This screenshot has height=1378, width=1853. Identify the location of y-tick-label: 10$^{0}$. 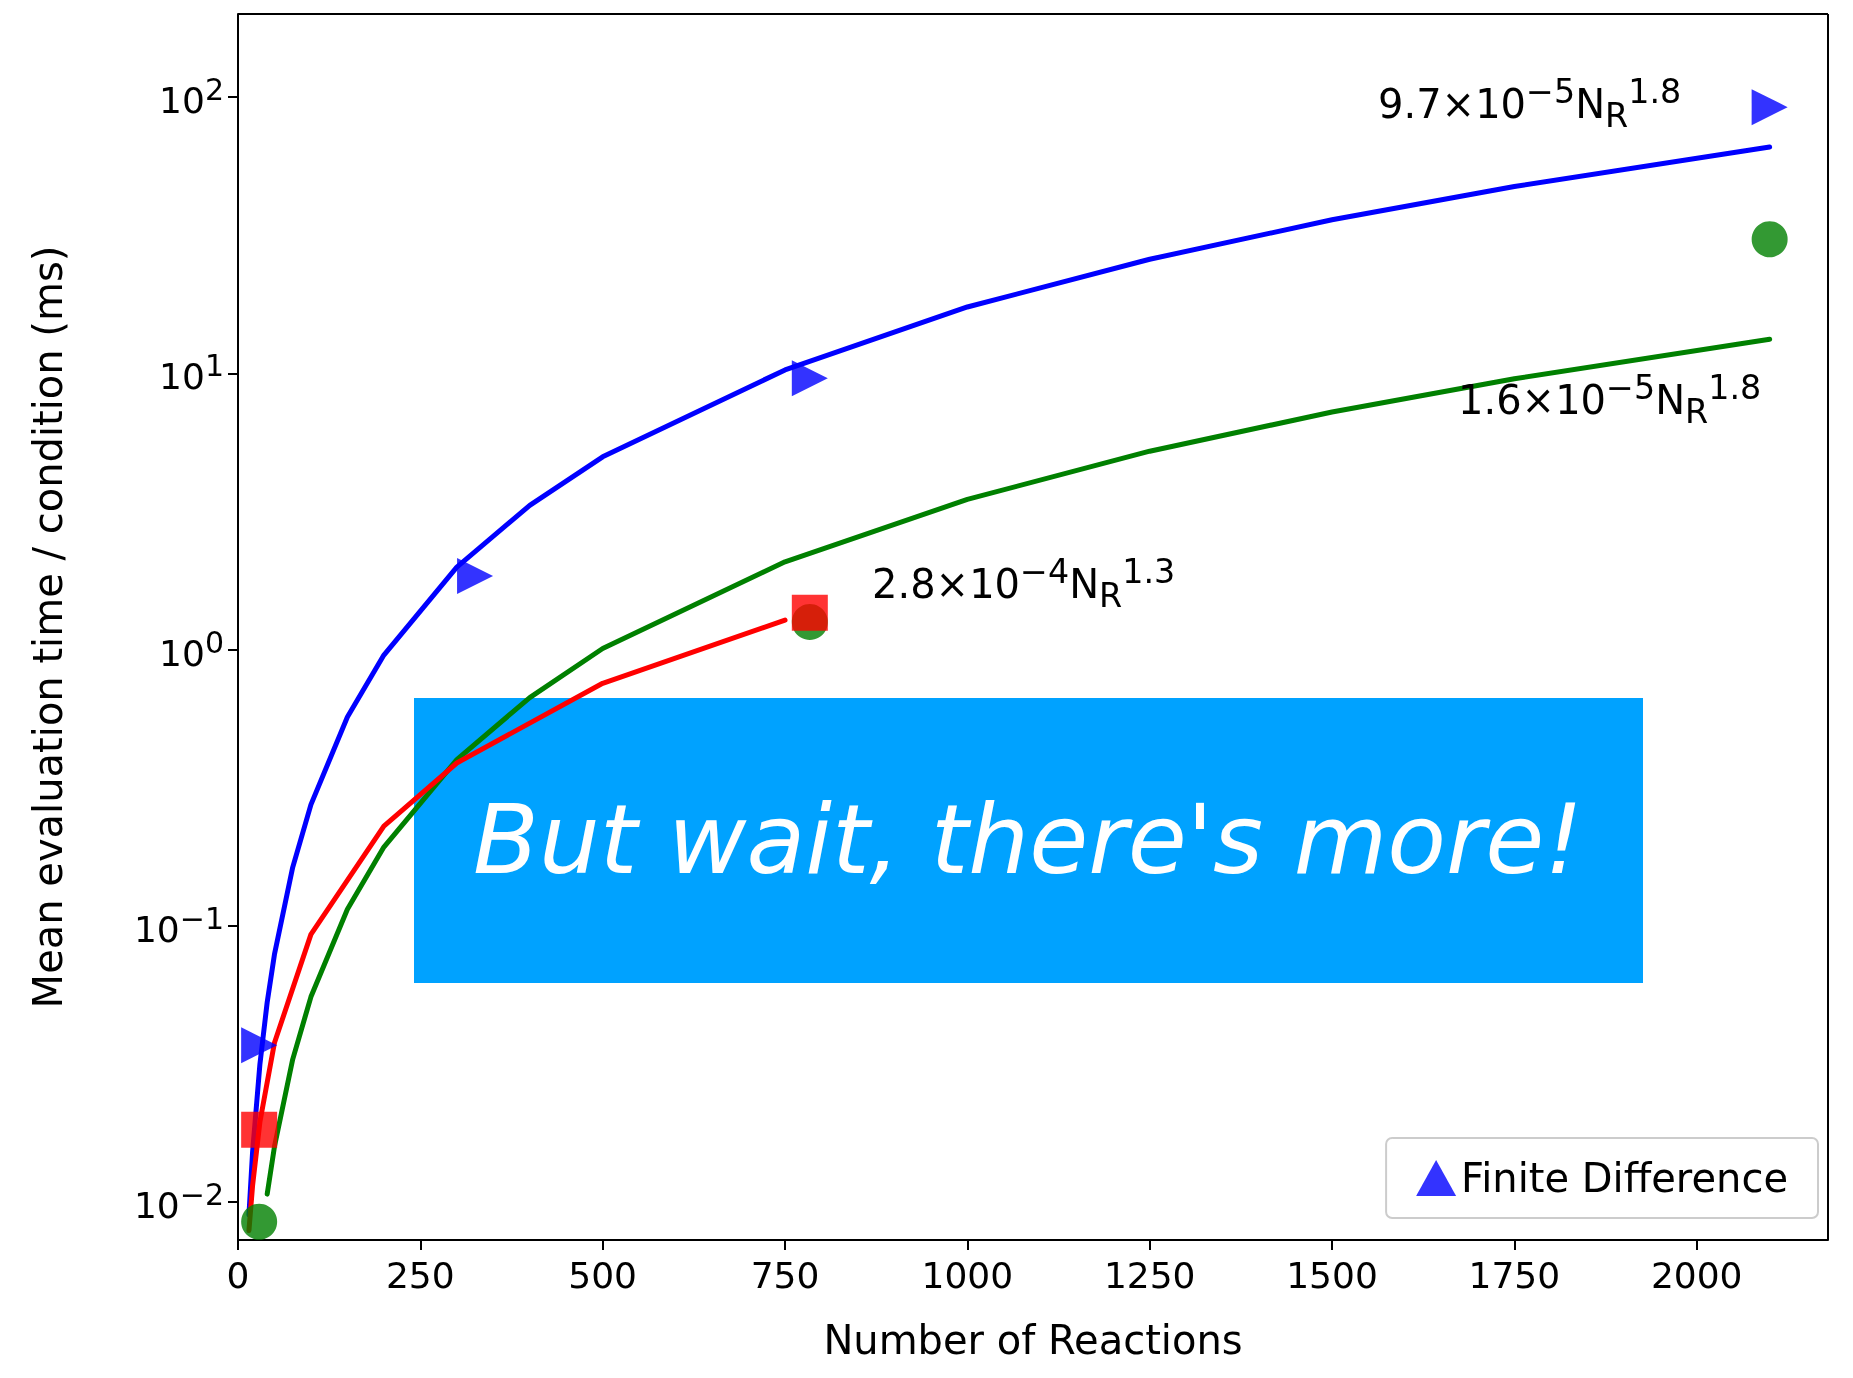
(191, 649).